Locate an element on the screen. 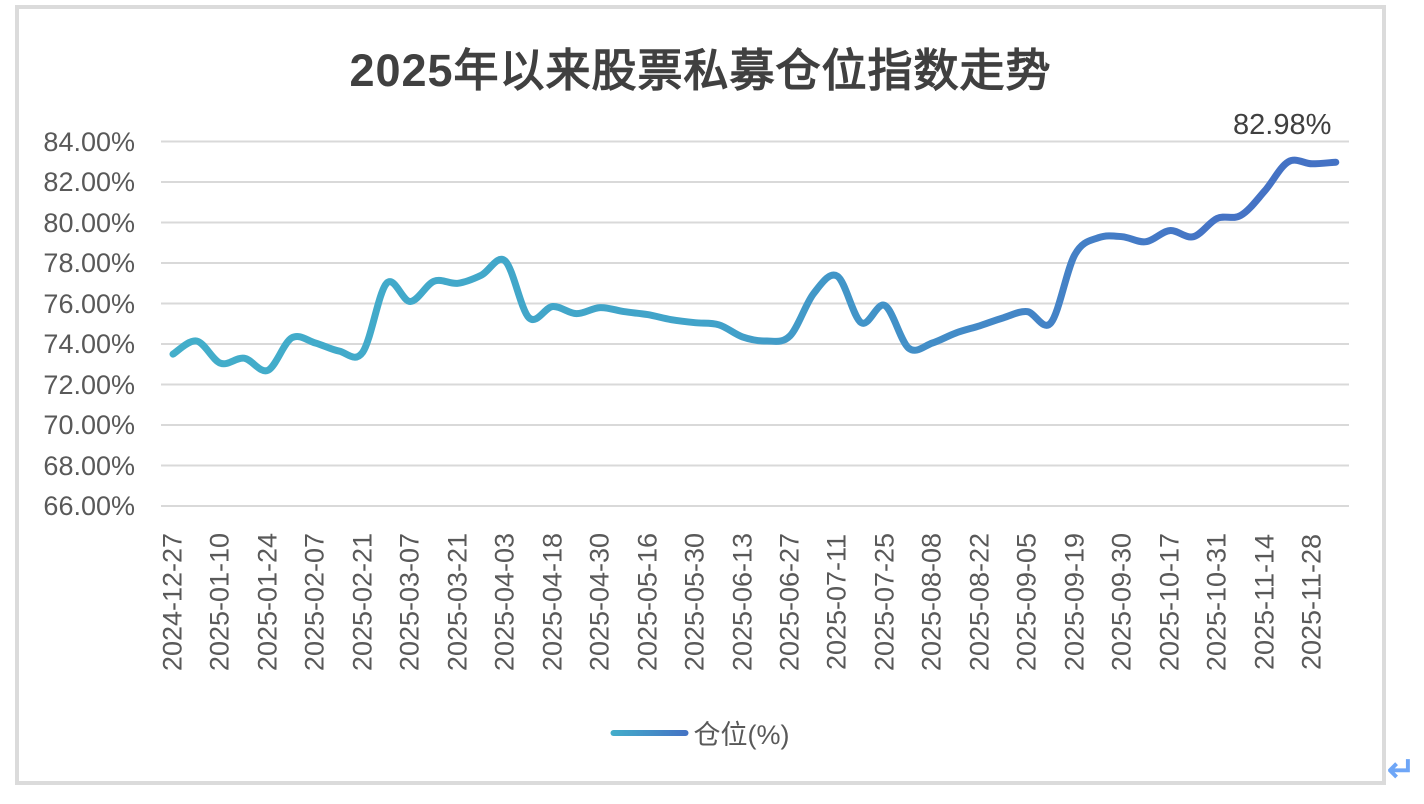 Image resolution: width=1424 pixels, height=804 pixels. x-tick-label: 2025-05-30 is located at coordinates (694, 602).